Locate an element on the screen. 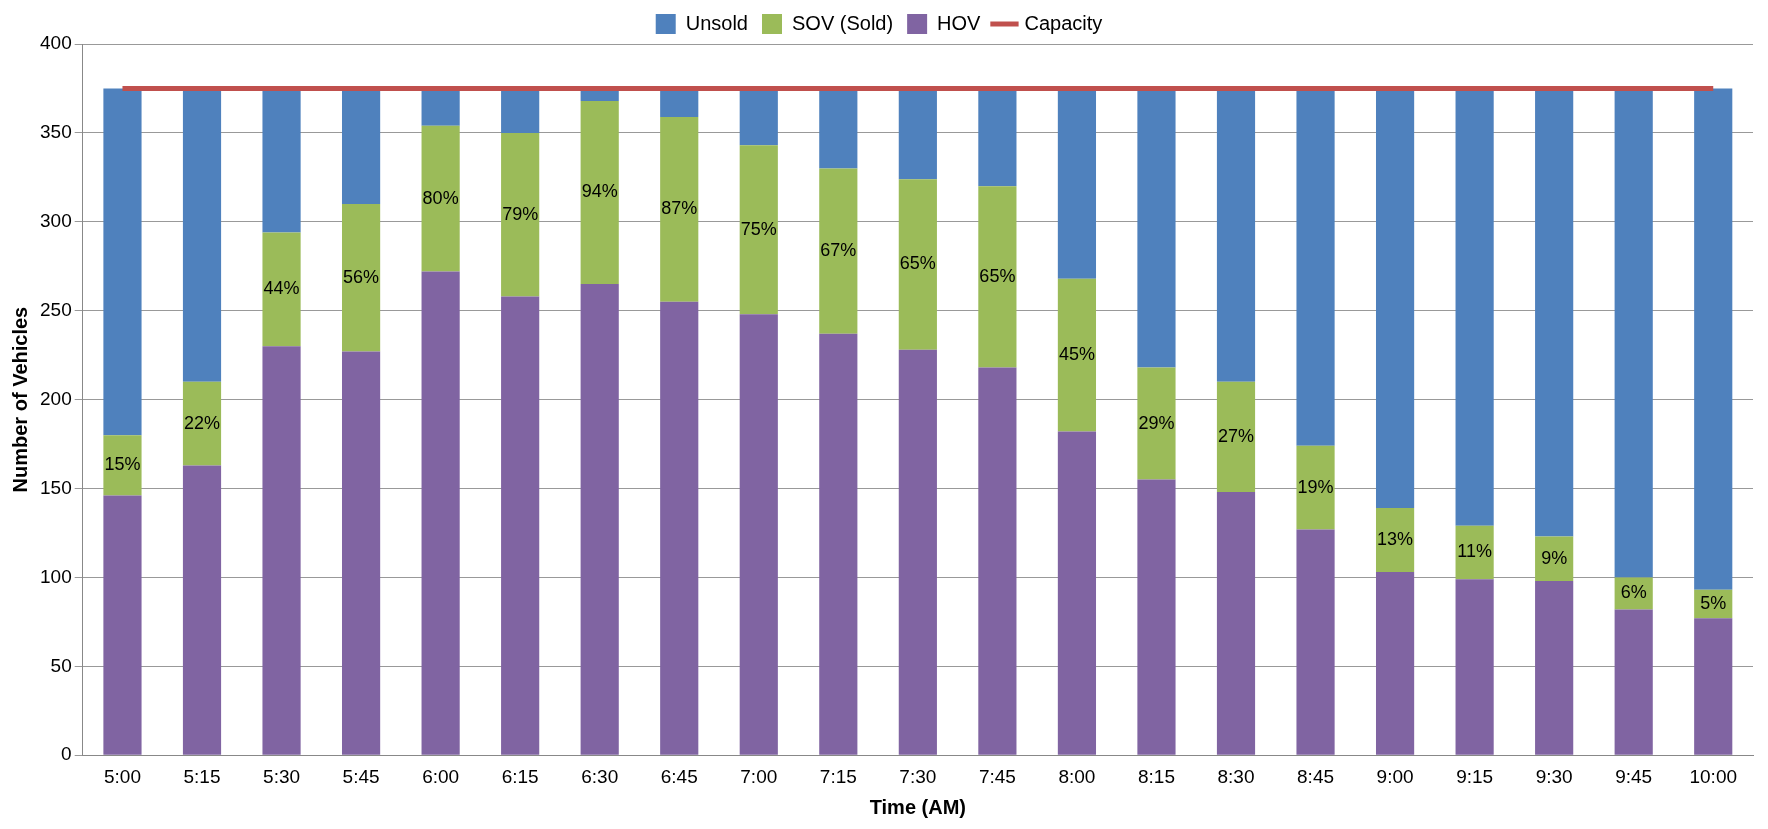 The width and height of the screenshot is (1768, 829). annotation: 67% is located at coordinates (838, 250).